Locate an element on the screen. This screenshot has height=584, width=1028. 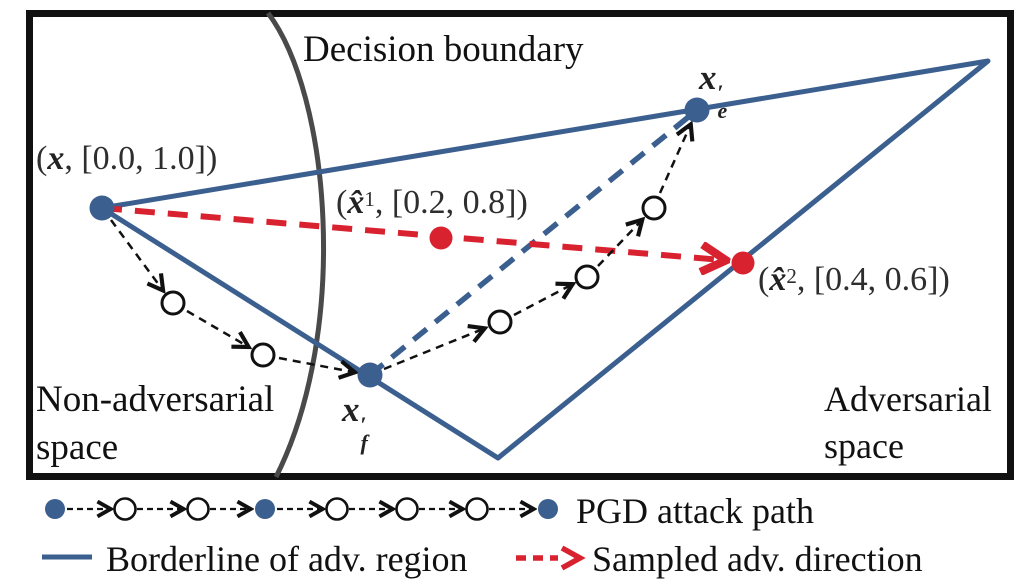
point-xe-label: x ′ e is located at coordinates (713, 90).